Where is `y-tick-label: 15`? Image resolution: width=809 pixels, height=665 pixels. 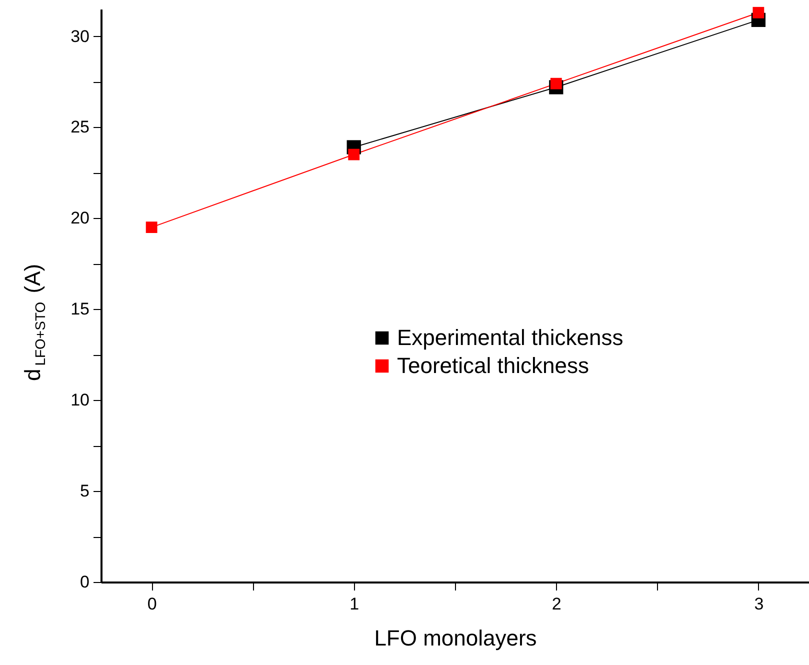 y-tick-label: 15 is located at coordinates (80, 309).